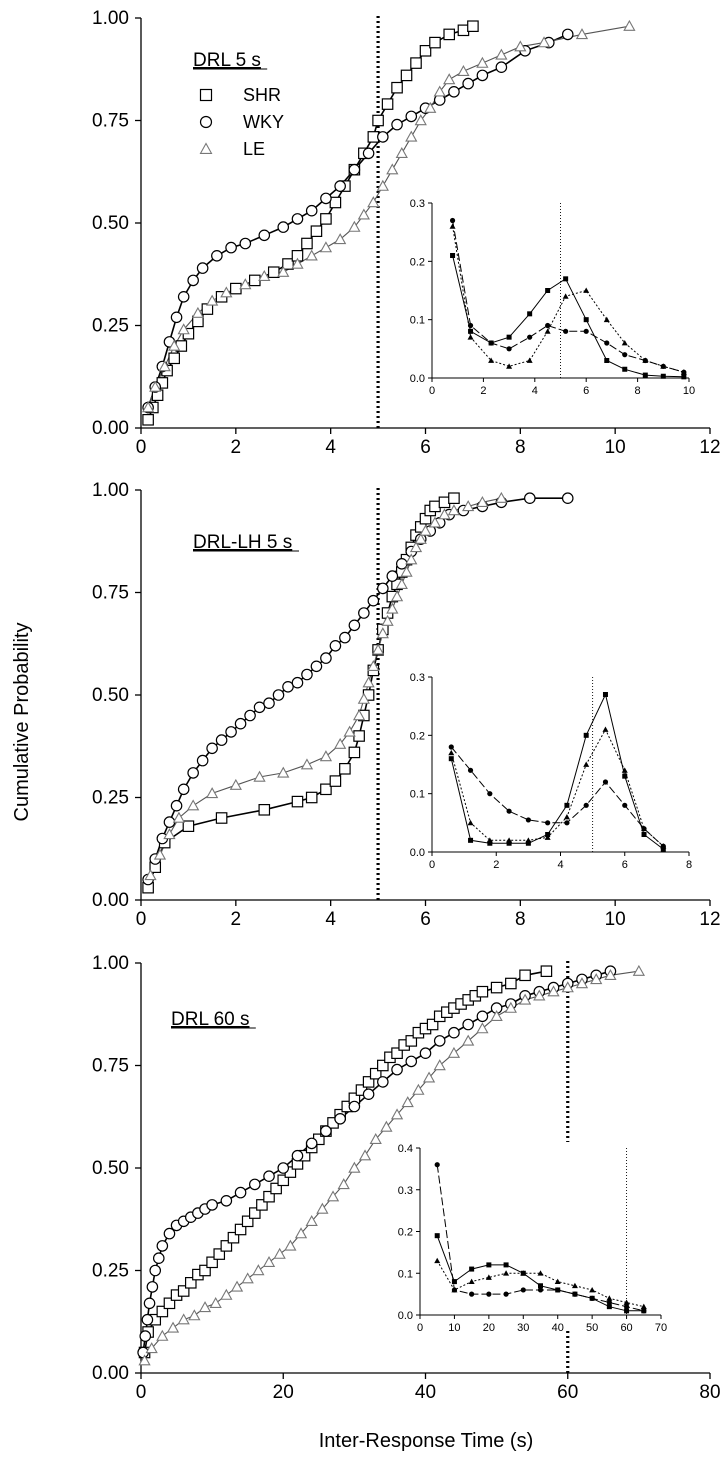  Describe the element at coordinates (330, 447) in the screenshot. I see `x-tick-label: 4` at that location.